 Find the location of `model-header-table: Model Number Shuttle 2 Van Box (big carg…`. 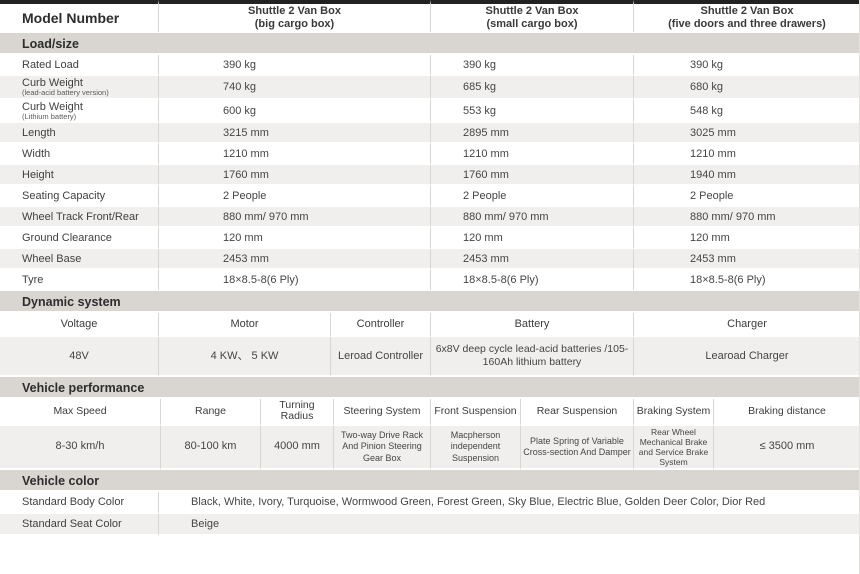

model-header-table: Model Number Shuttle 2 Van Box (big carg… is located at coordinates (429, 17).